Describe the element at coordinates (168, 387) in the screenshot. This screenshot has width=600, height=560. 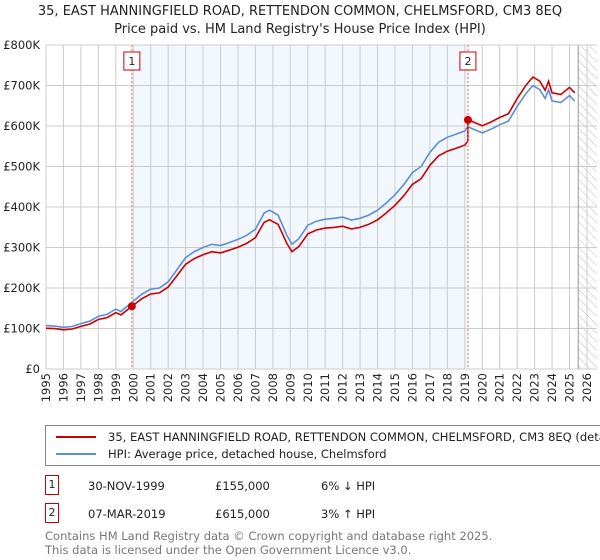
I see `x-tick-label: 2002` at that location.